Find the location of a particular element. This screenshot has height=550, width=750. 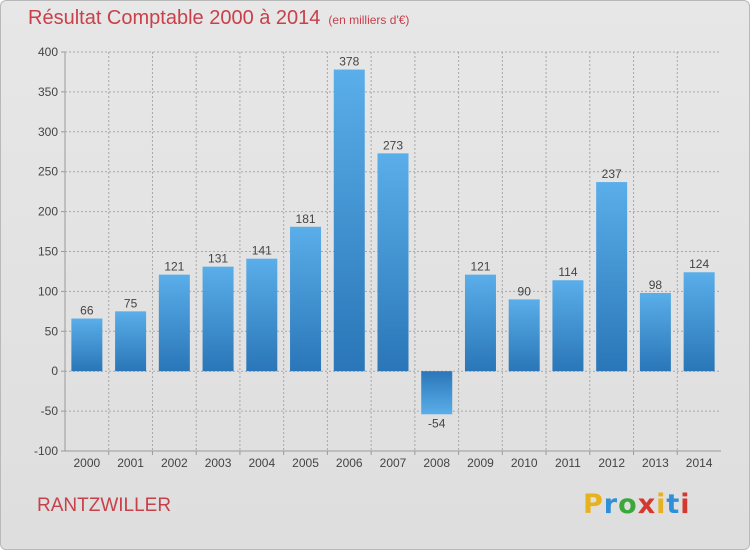

logo-letter-1: r is located at coordinates (611, 504).